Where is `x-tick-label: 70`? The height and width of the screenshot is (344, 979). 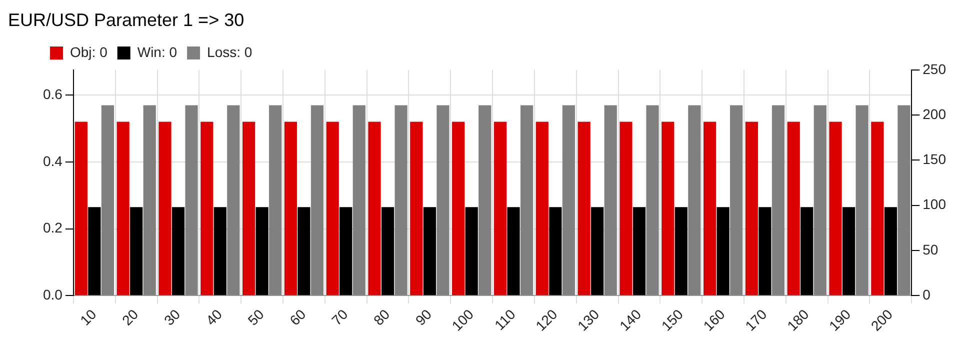
x-tick-label: 70 is located at coordinates (339, 317).